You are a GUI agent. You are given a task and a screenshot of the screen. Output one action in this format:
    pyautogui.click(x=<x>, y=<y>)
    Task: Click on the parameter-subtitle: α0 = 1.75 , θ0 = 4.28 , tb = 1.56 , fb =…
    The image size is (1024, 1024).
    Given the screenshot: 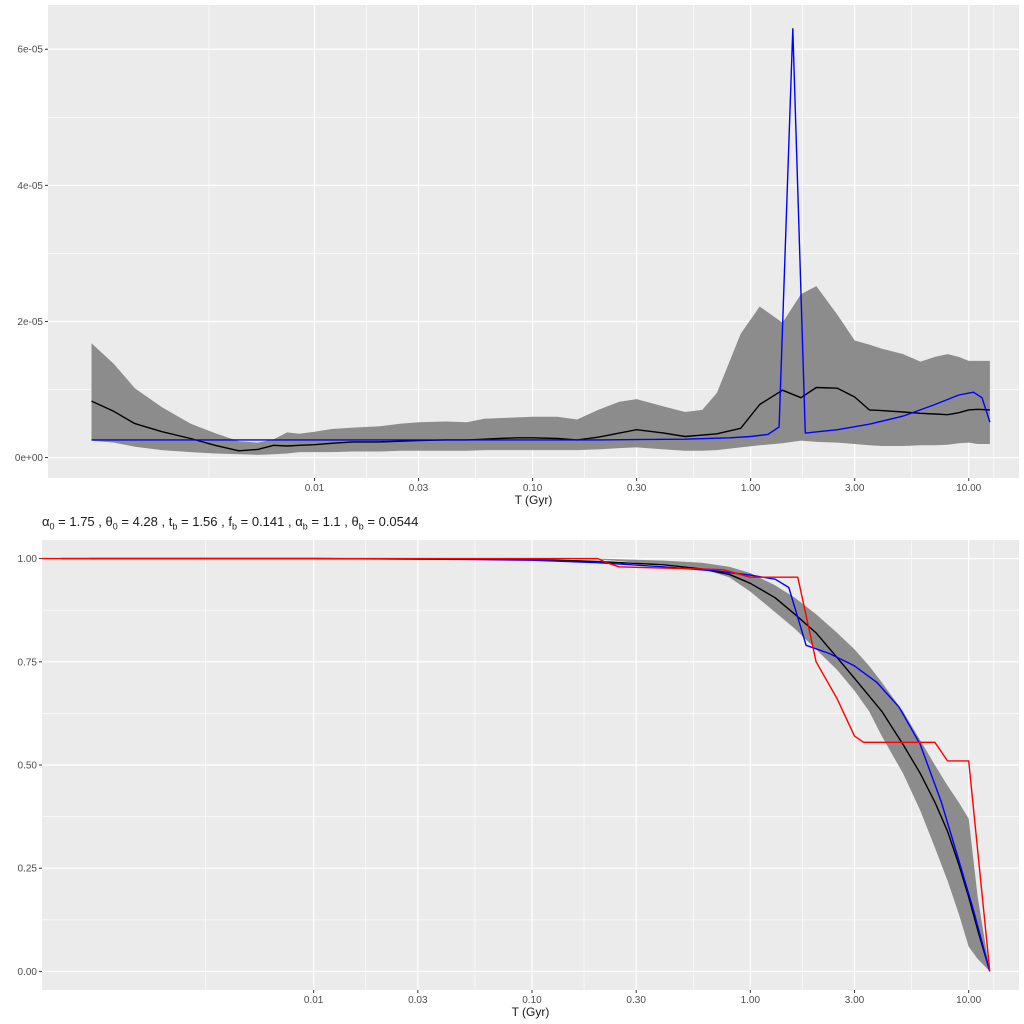 What is the action you would take?
    pyautogui.click(x=230, y=523)
    